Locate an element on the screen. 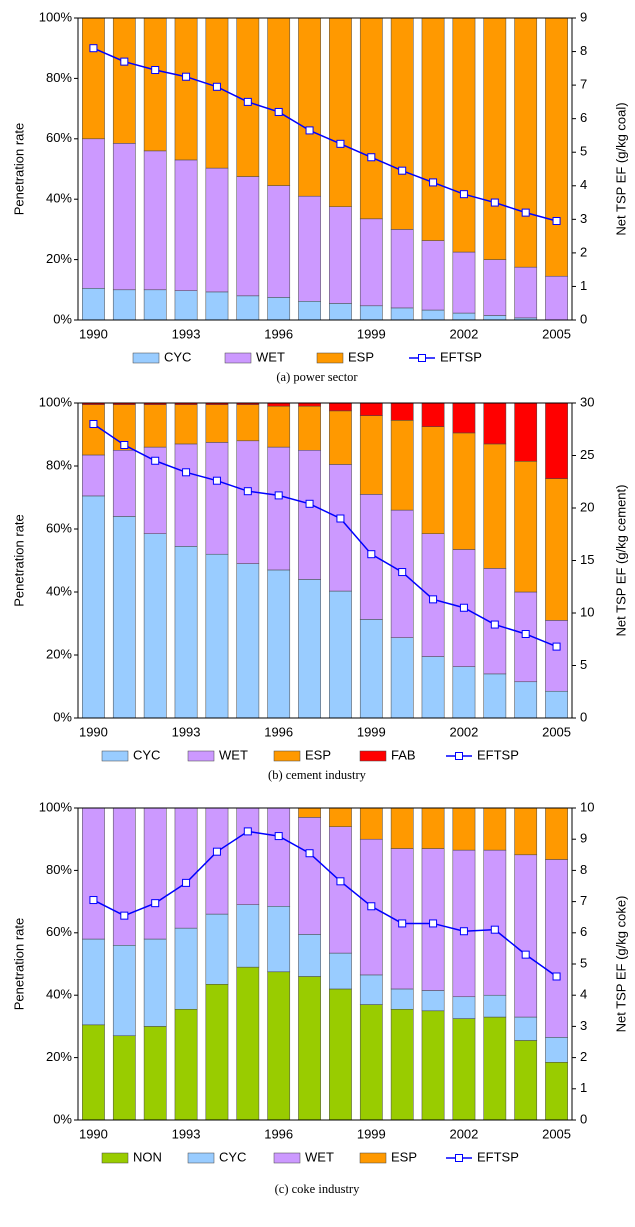 This screenshot has height=1227, width=635. caption: (c) coke industry is located at coordinates (317, 1189).